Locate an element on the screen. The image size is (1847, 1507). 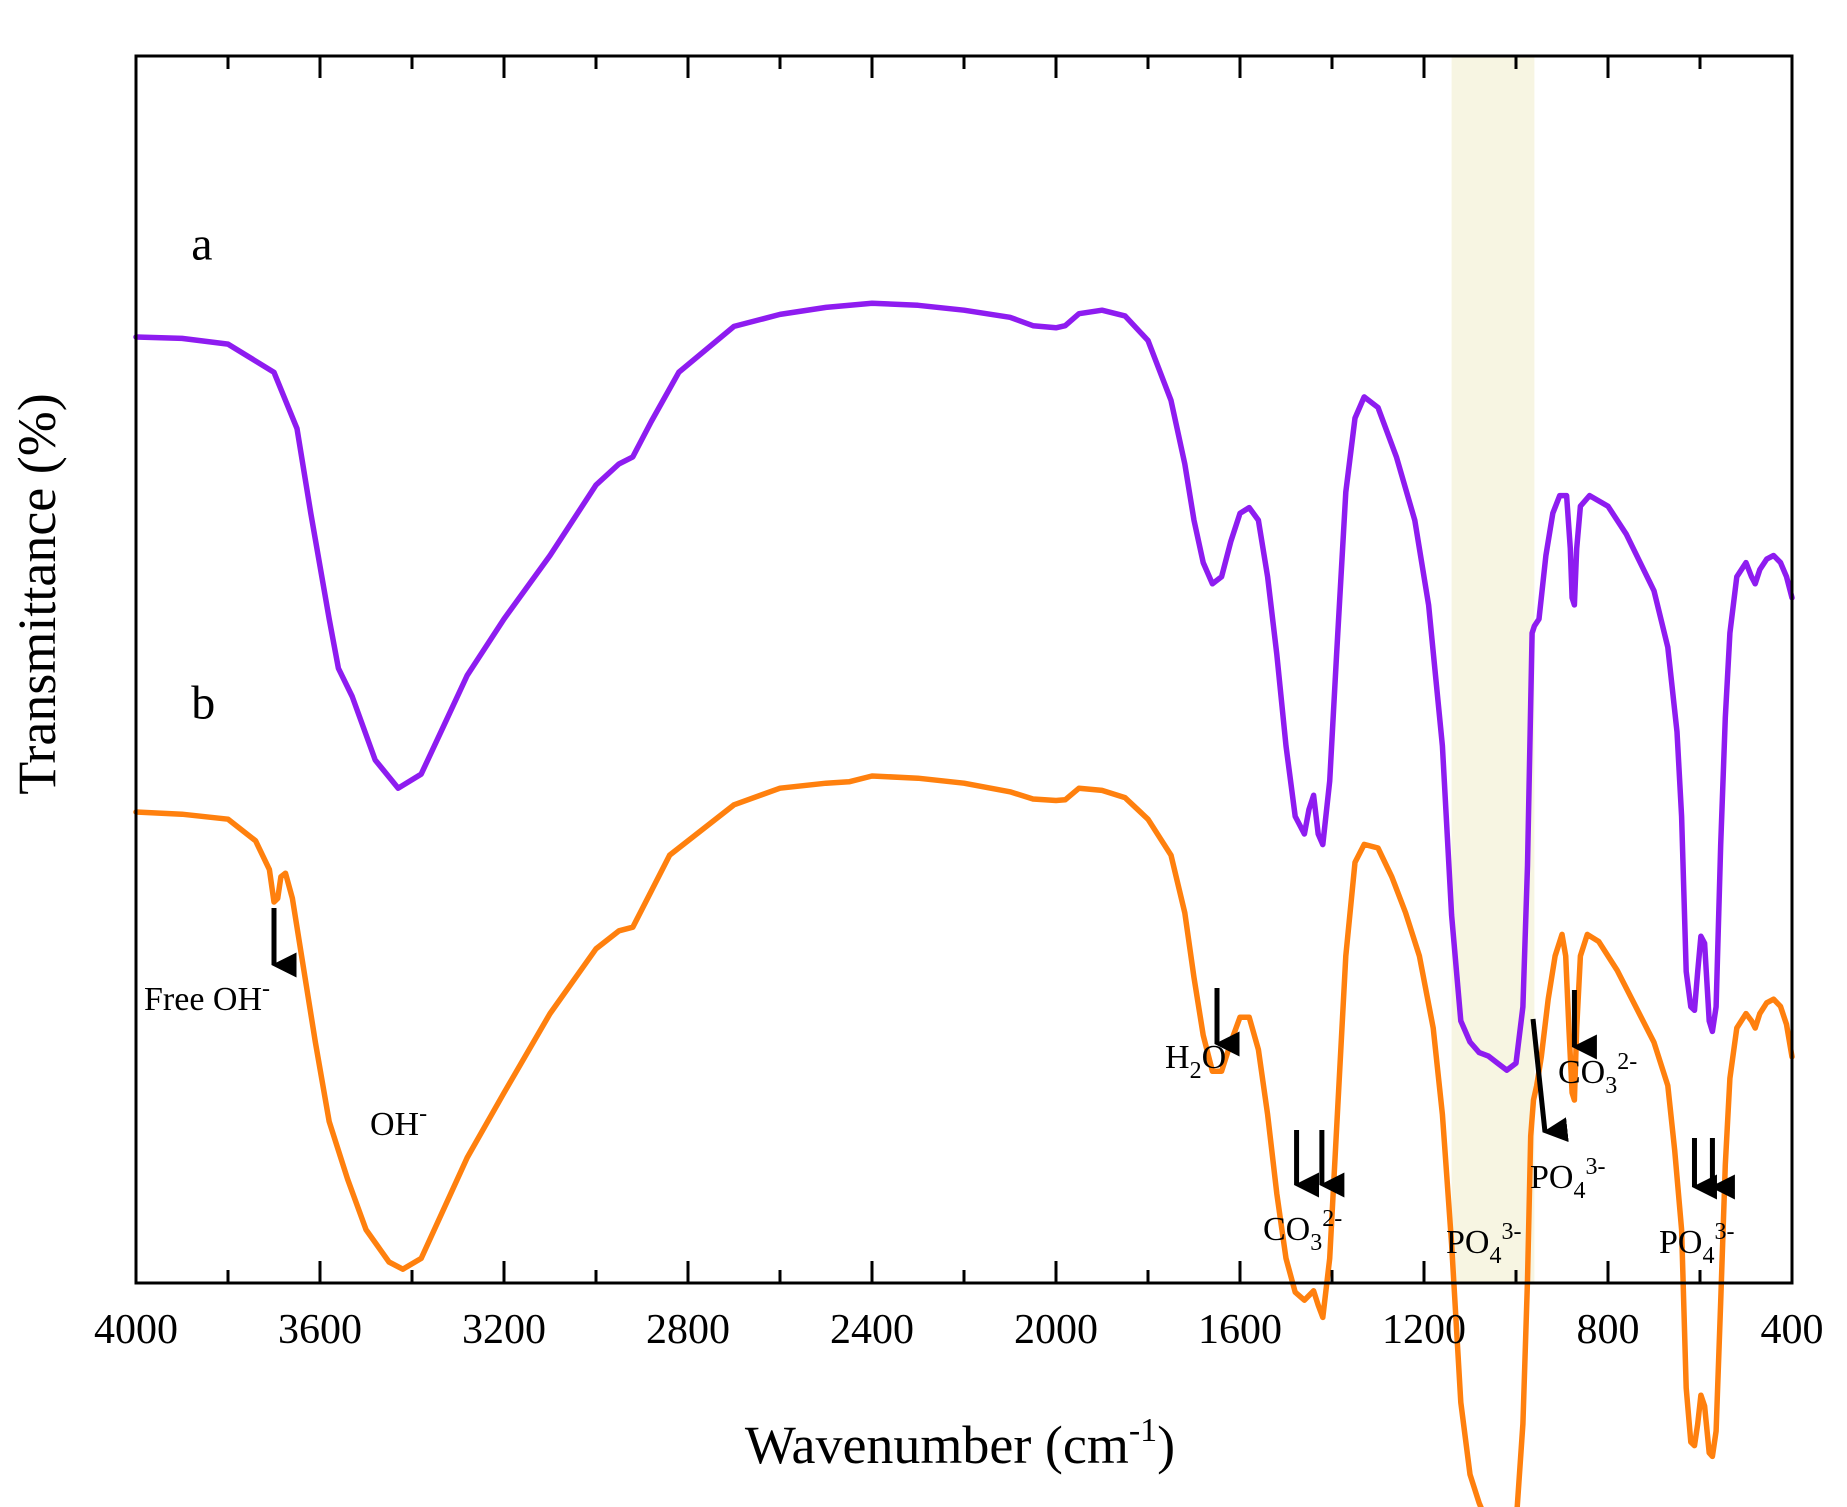
x-tick-label: 2000 is located at coordinates (1056, 1330).